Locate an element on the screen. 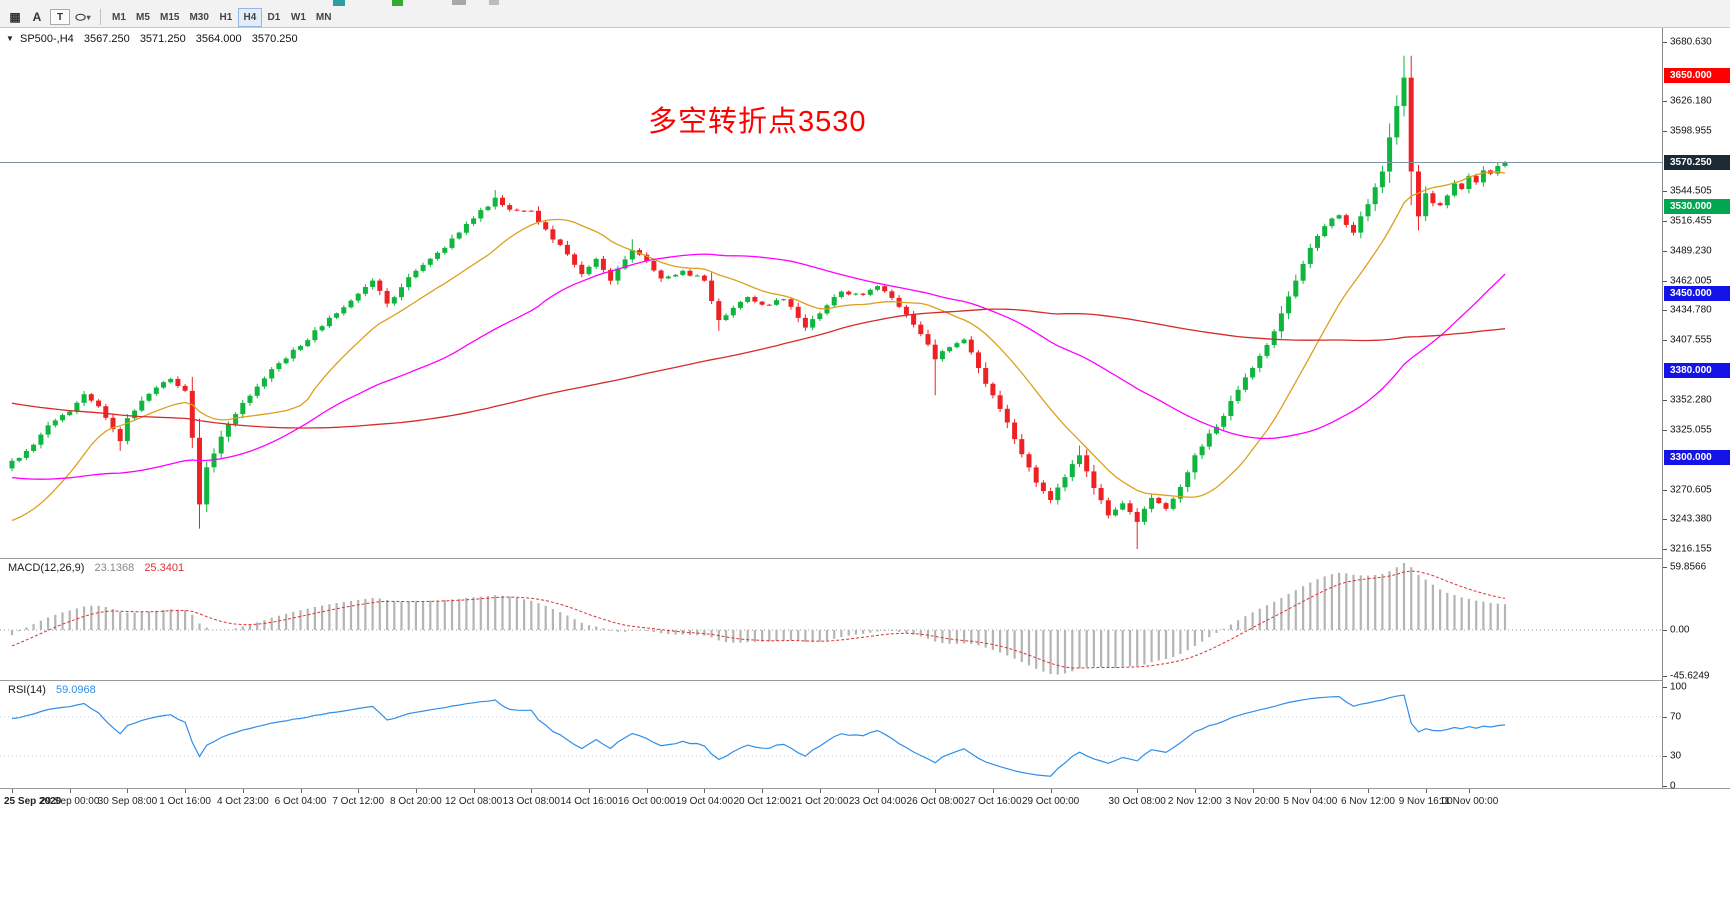 This screenshot has width=1730, height=897. timeframe-buttons: M1 M5 M15 M30 H1 H4 D1 W1 MN is located at coordinates (221, 17).